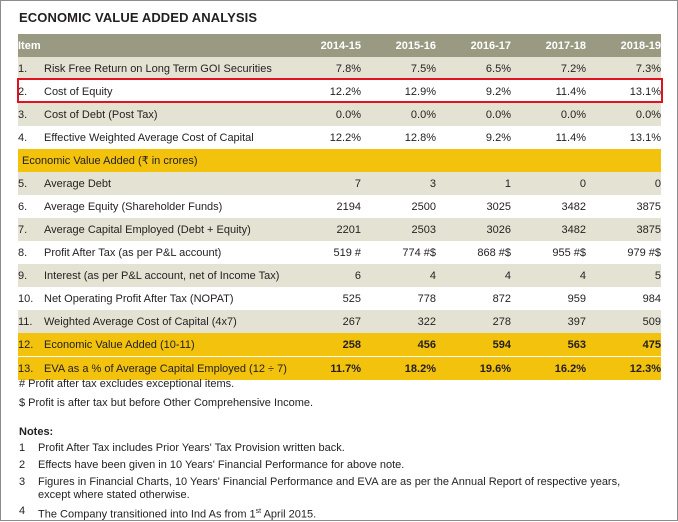  I want to click on row-value: 11.7%, so click(323, 368).